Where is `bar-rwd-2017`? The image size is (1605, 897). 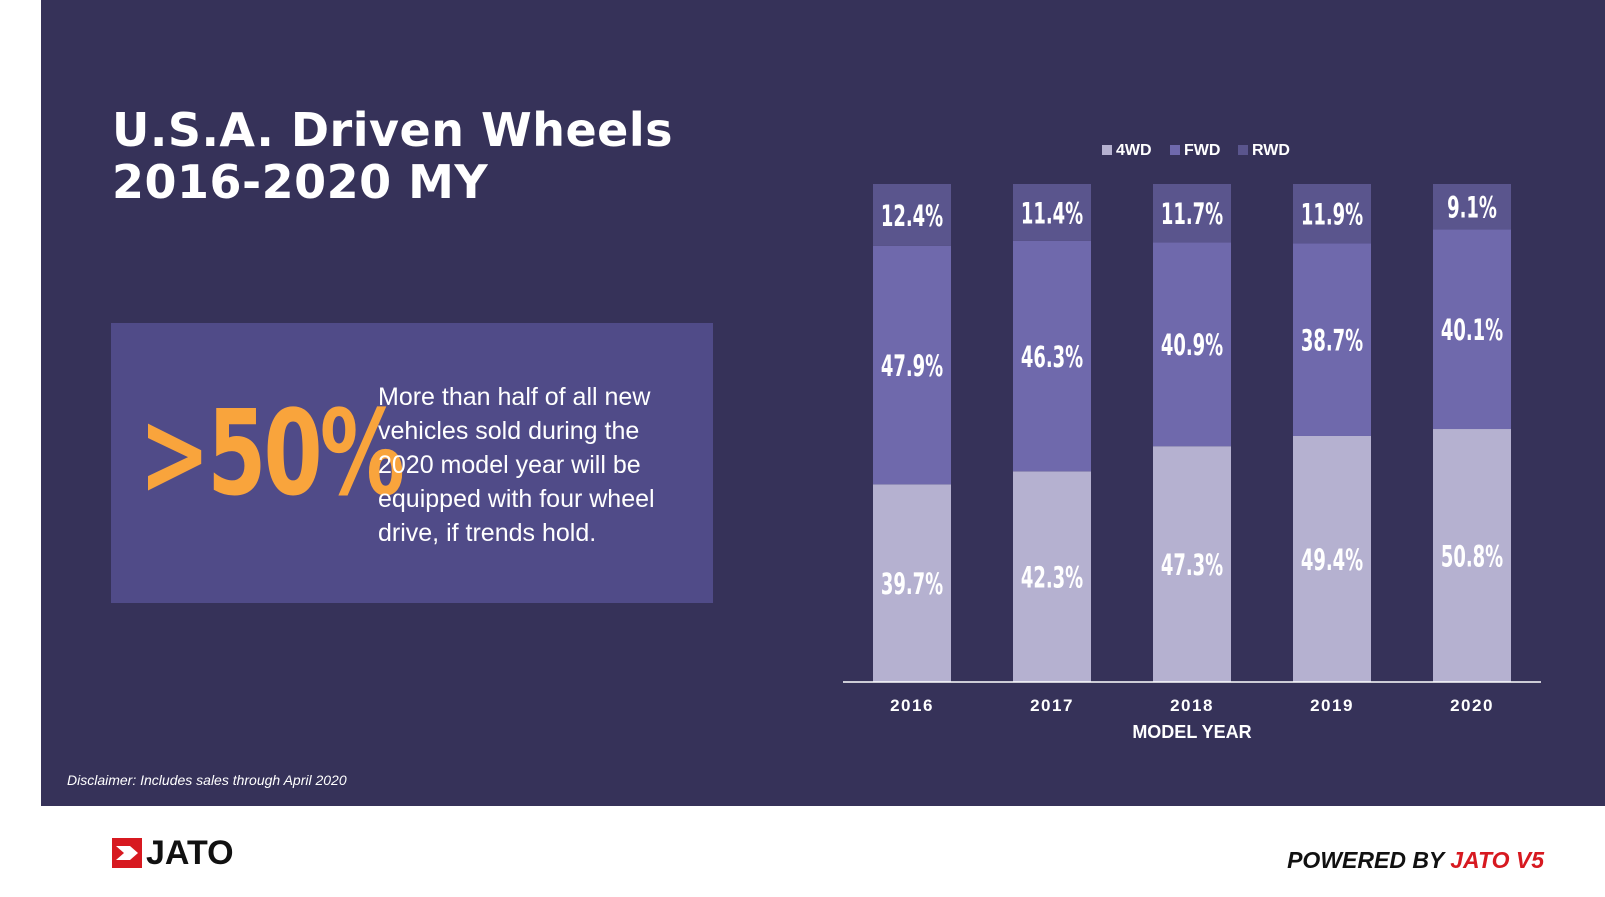 bar-rwd-2017 is located at coordinates (1052, 212).